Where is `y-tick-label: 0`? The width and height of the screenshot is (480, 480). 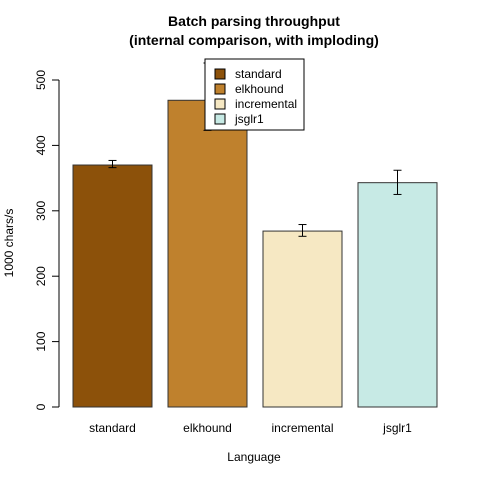
y-tick-label: 0 is located at coordinates (41, 406).